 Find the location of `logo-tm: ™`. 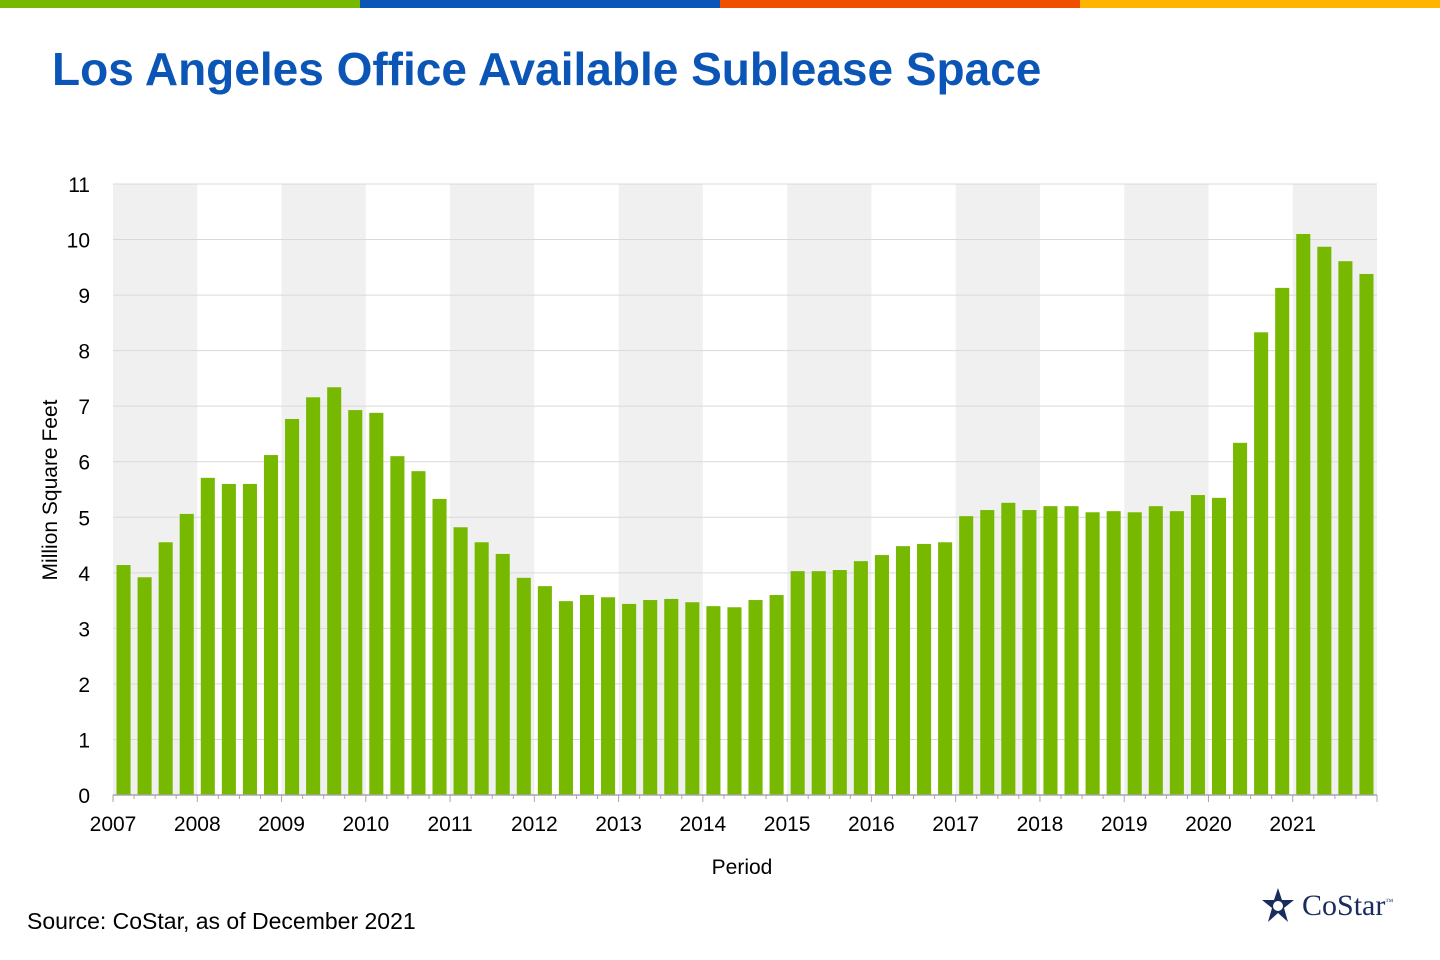

logo-tm: ™ is located at coordinates (1389, 901).